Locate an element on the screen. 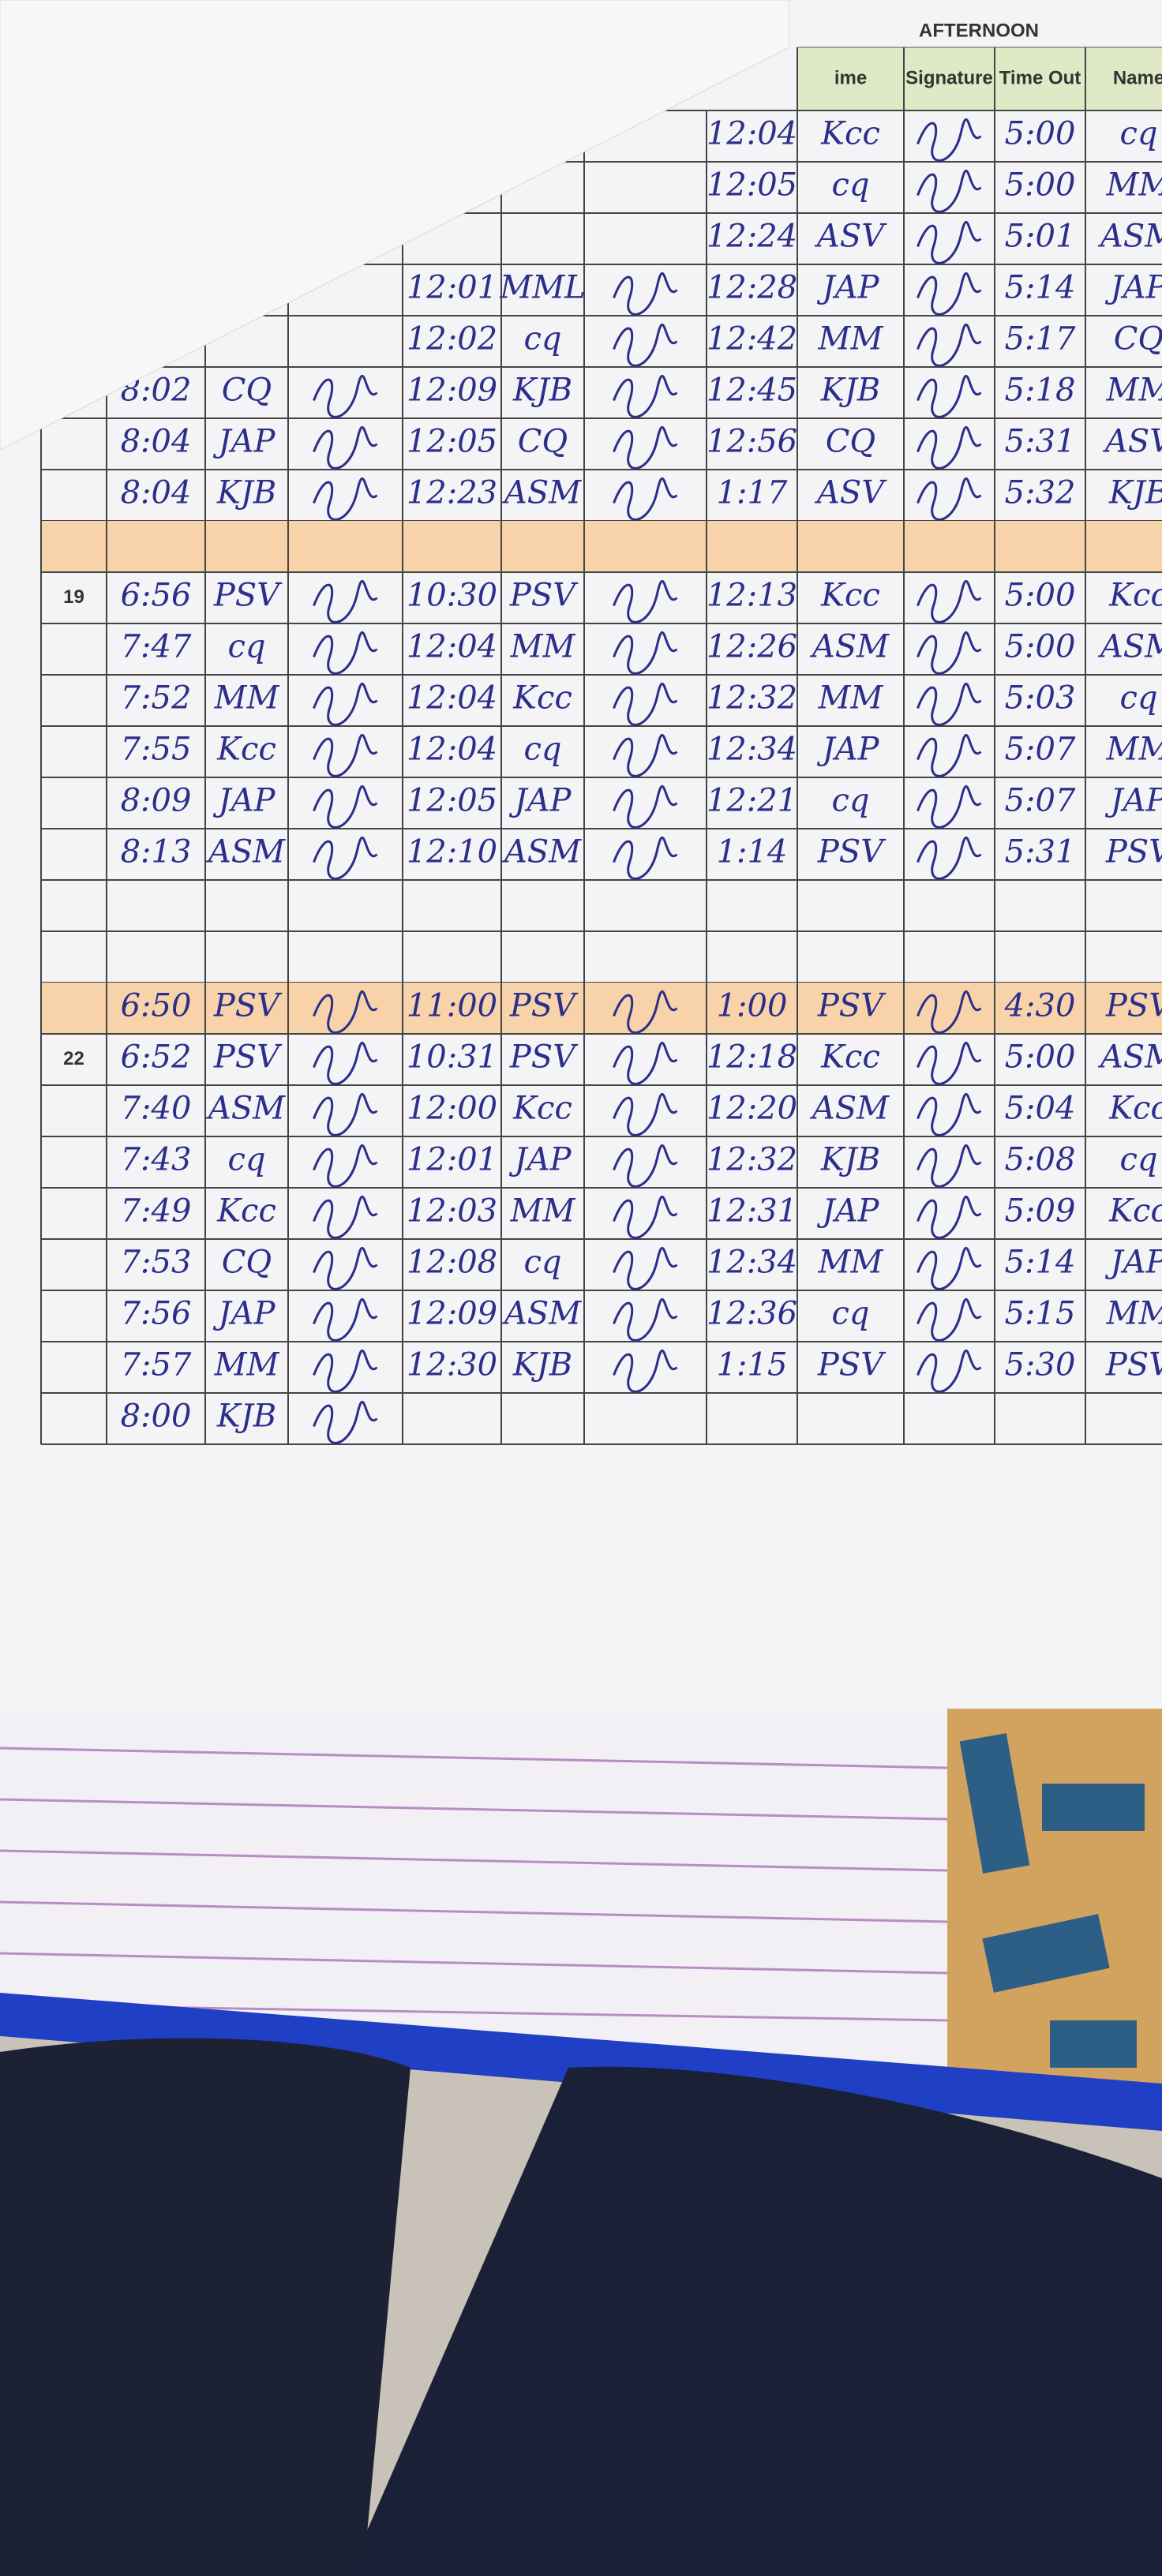  handwritten-entry: 5:04 is located at coordinates (1040, 1109).